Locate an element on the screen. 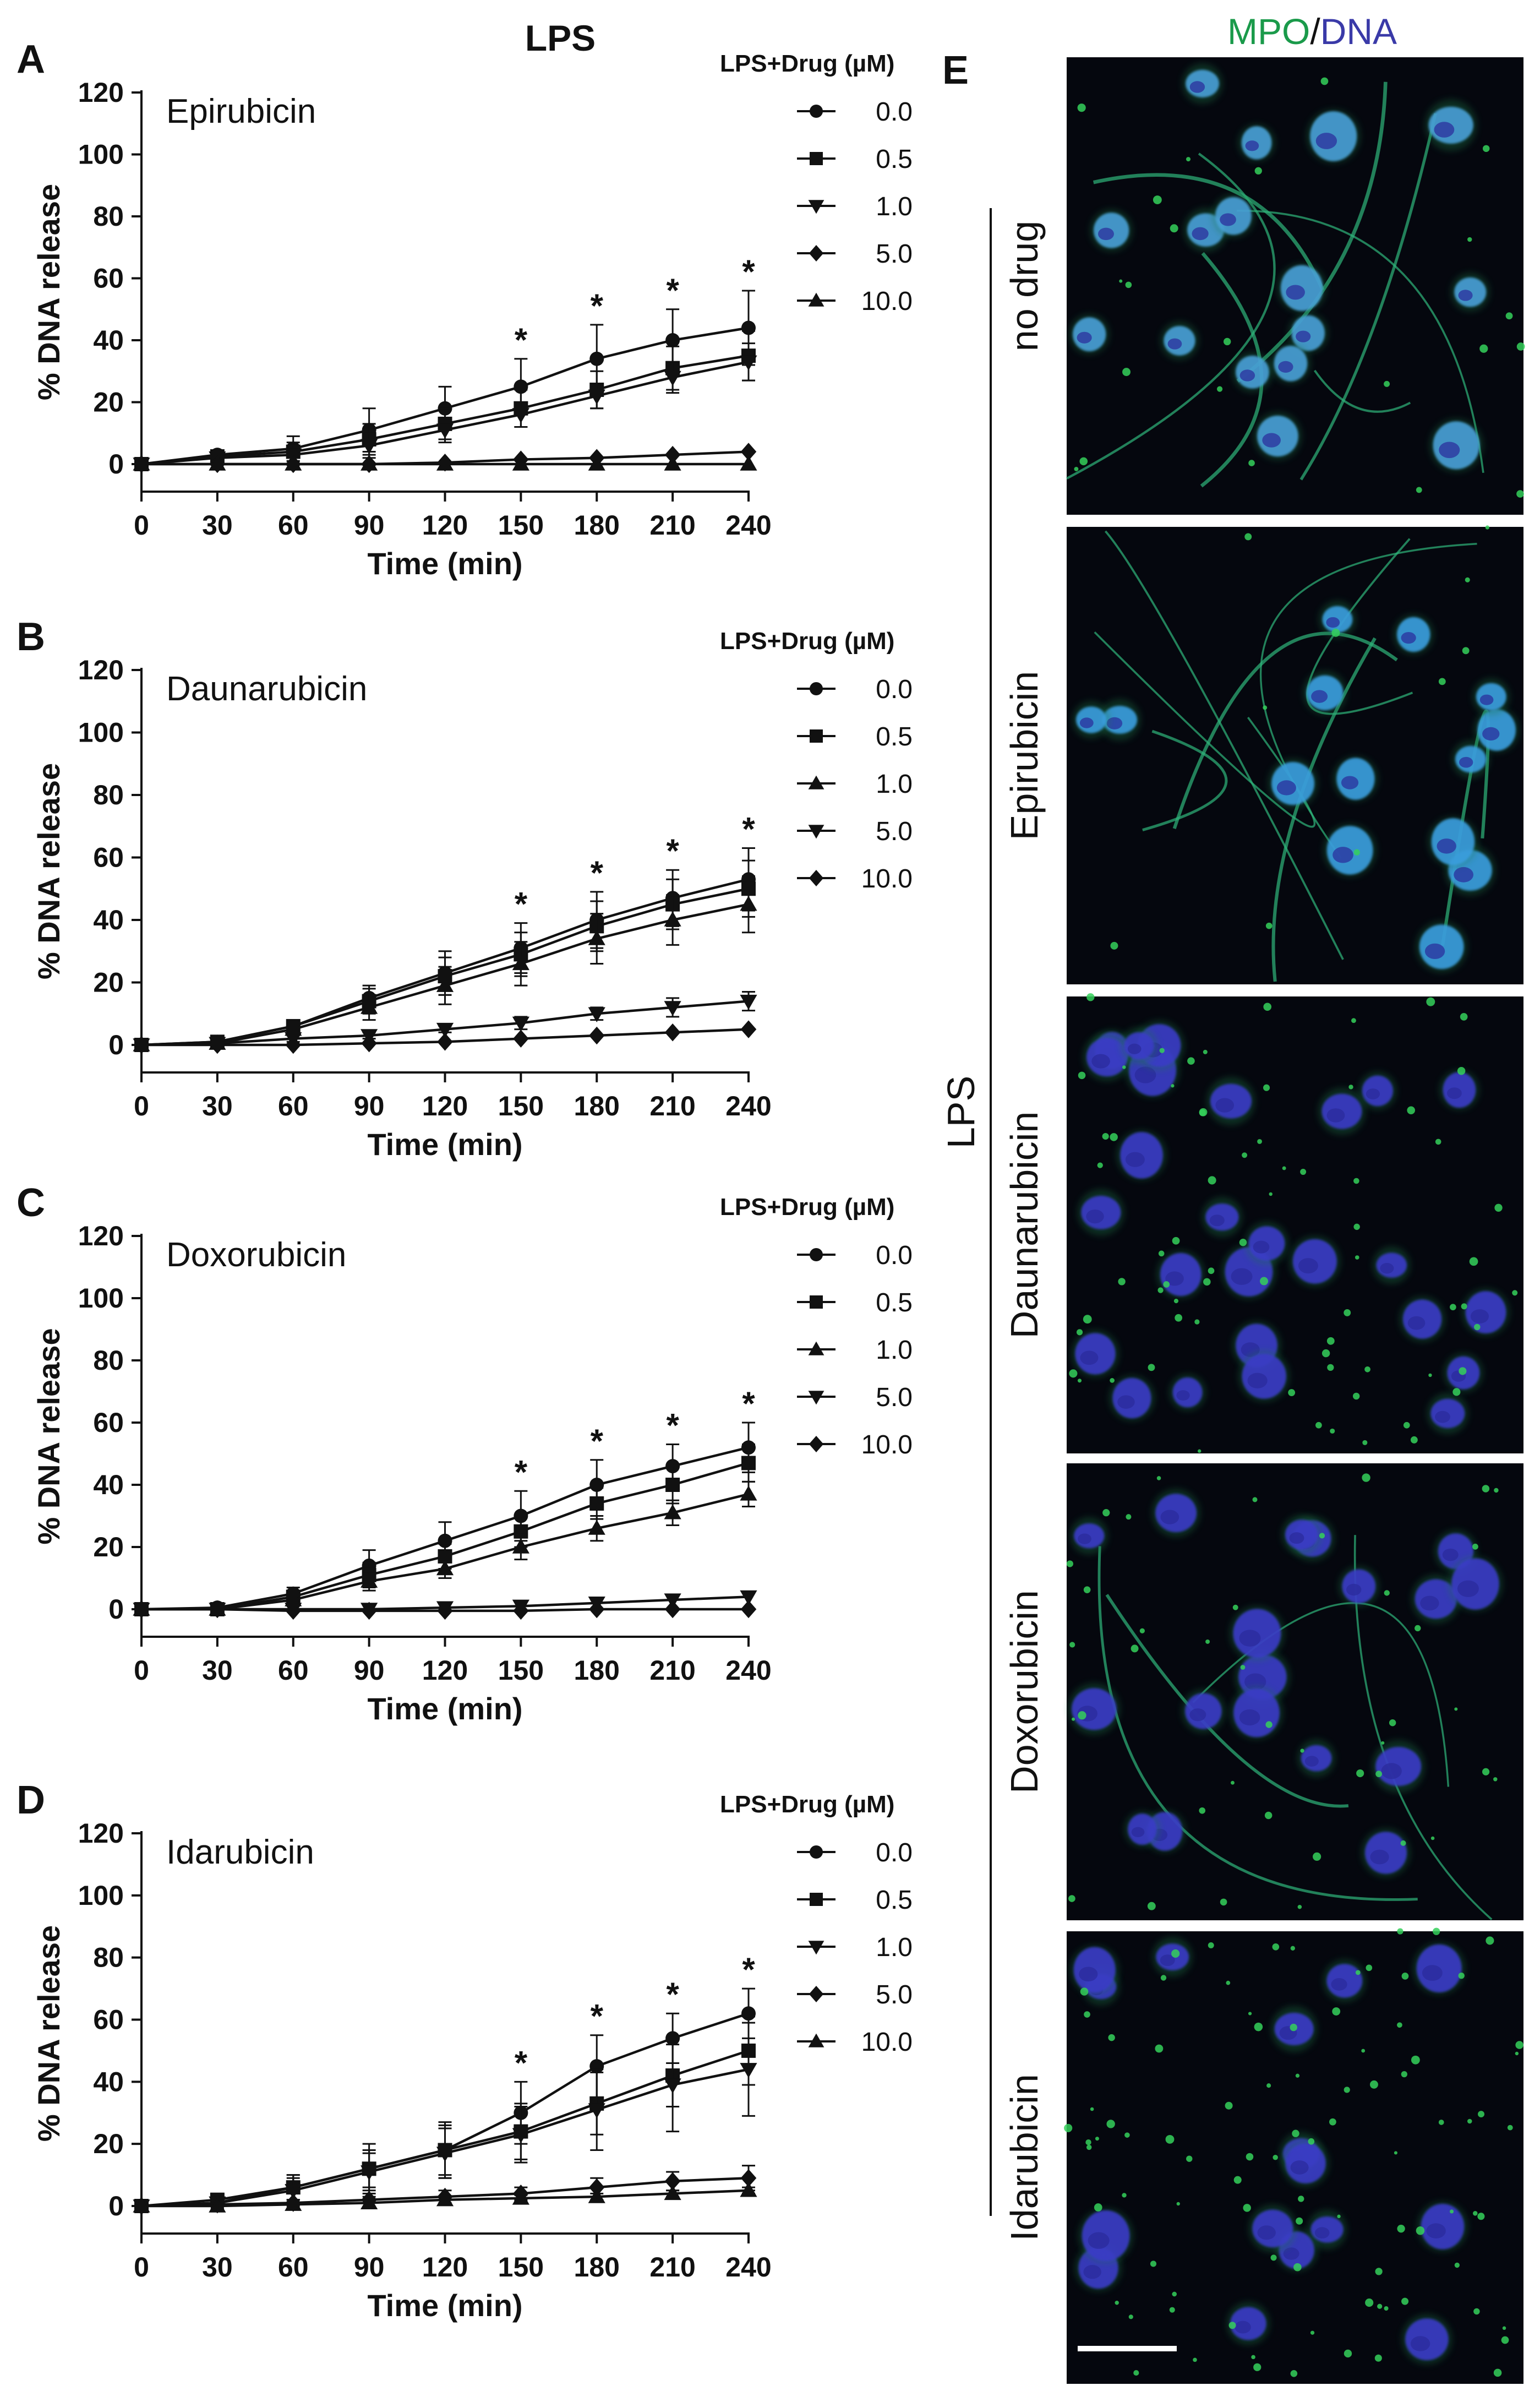 This screenshot has height=2402, width=1540. y-tick-label: 60 is located at coordinates (109, 1422).